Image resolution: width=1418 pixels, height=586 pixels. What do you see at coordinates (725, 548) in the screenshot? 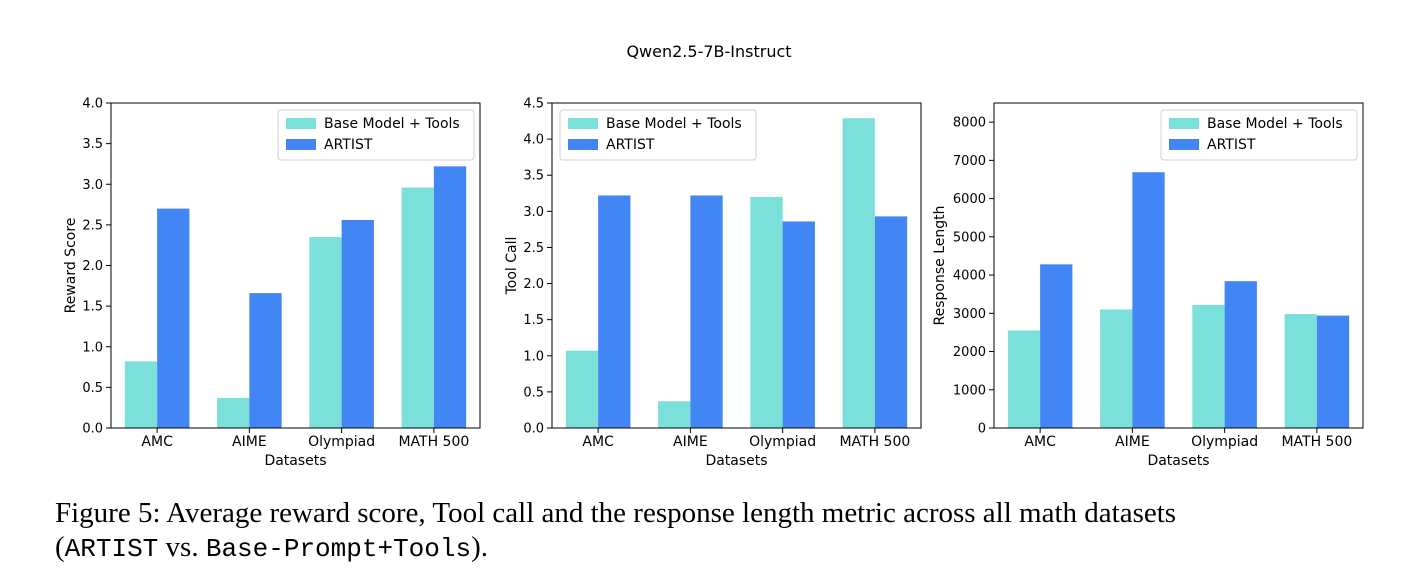
I see `caption-line-2: (ARTIST vs. Base-Prompt+Tools).` at bounding box center [725, 548].